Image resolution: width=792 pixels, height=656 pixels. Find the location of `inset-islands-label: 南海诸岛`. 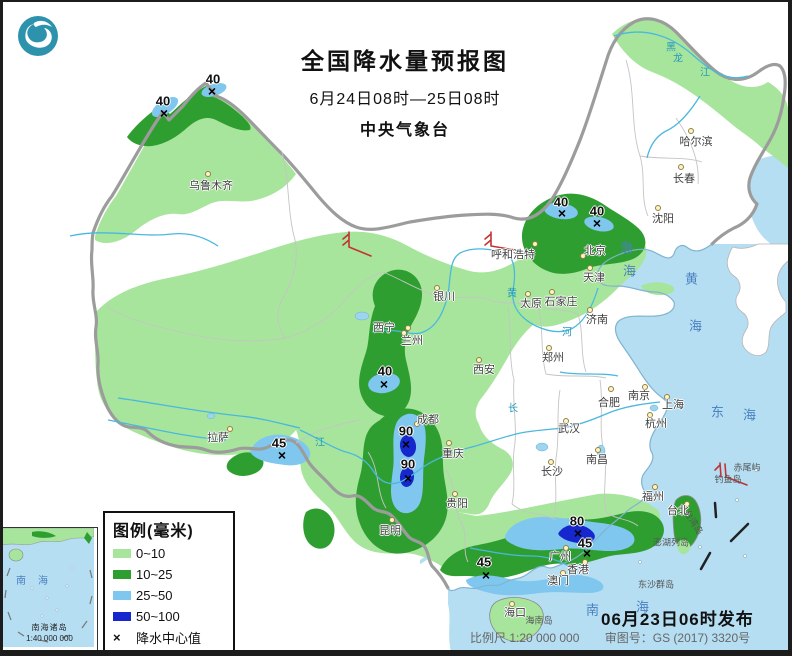

inset-islands-label: 南海诸岛 is located at coordinates (49, 627).